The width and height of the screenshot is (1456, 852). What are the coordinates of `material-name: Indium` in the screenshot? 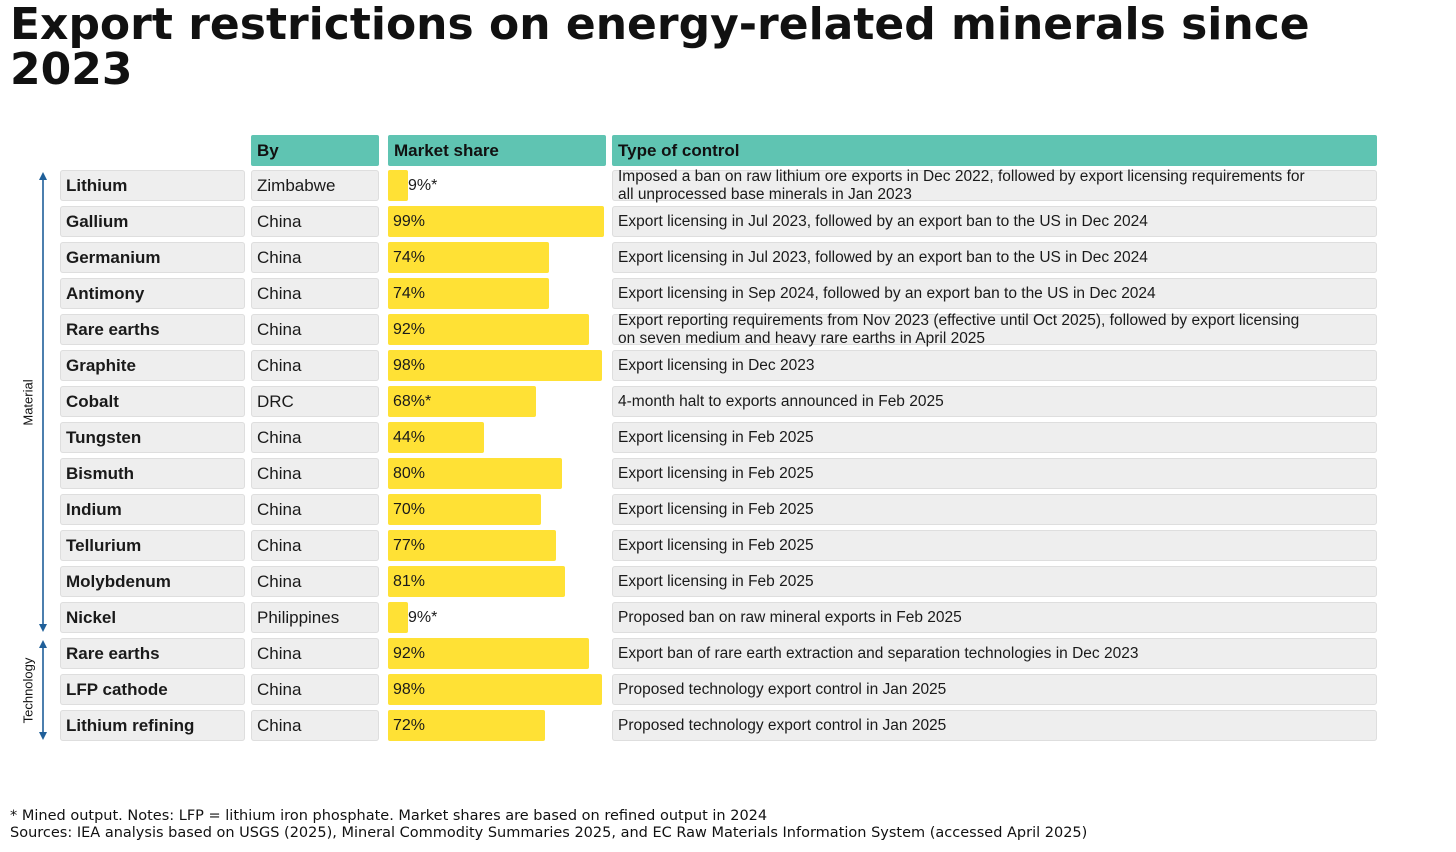 It's located at (152, 509).